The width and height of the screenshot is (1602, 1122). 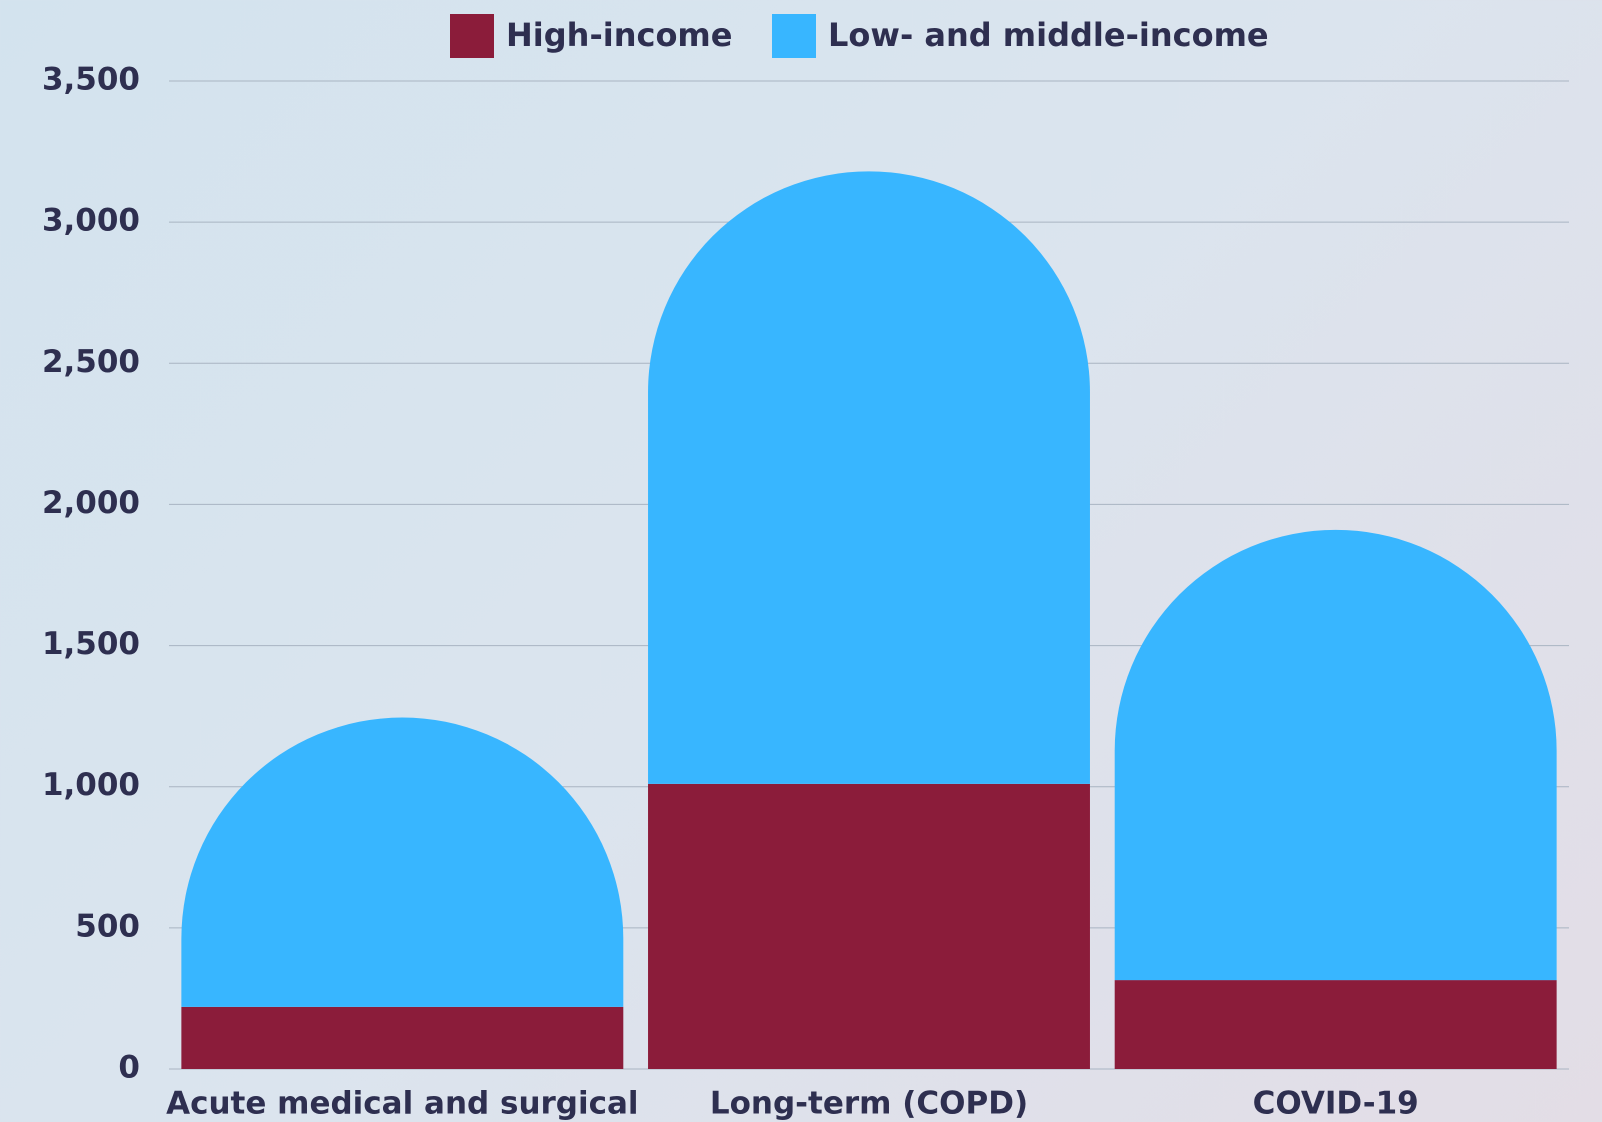 I want to click on legend-label: Low- and middle-income, so click(x=1048, y=35).